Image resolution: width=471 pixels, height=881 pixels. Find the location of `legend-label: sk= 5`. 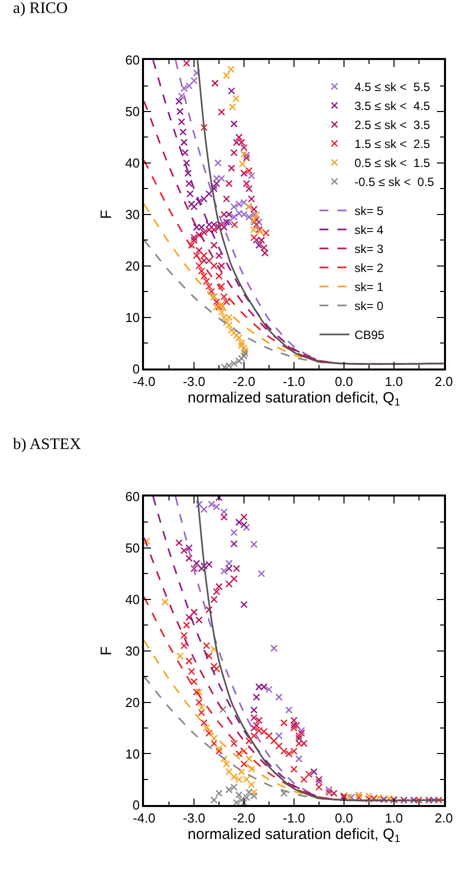

legend-label: sk= 5 is located at coordinates (369, 211).